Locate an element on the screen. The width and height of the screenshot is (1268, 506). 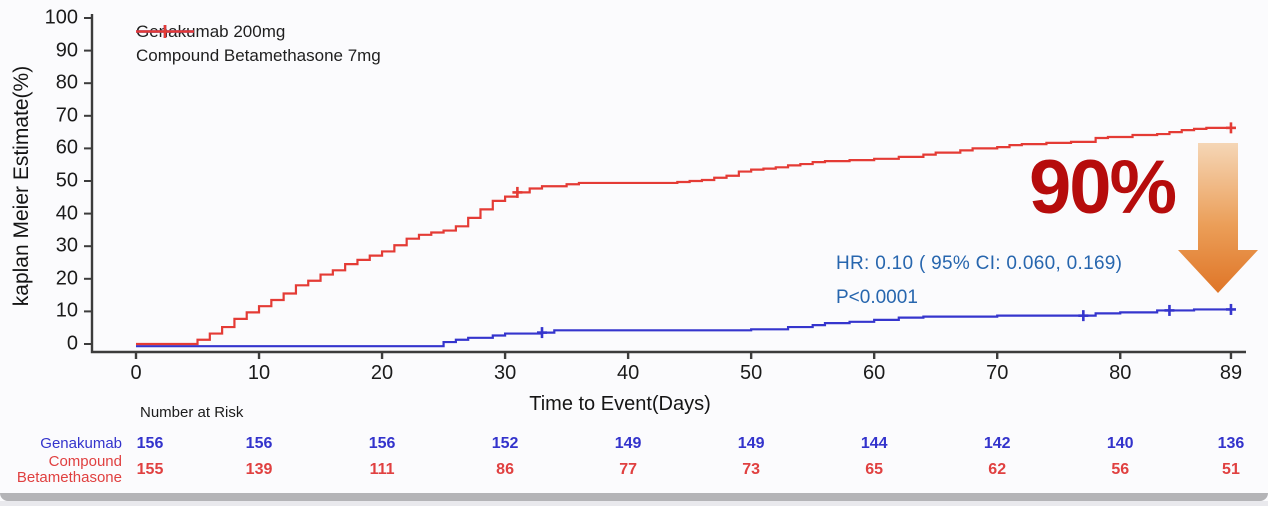
risk-value: 136 is located at coordinates (1231, 443).